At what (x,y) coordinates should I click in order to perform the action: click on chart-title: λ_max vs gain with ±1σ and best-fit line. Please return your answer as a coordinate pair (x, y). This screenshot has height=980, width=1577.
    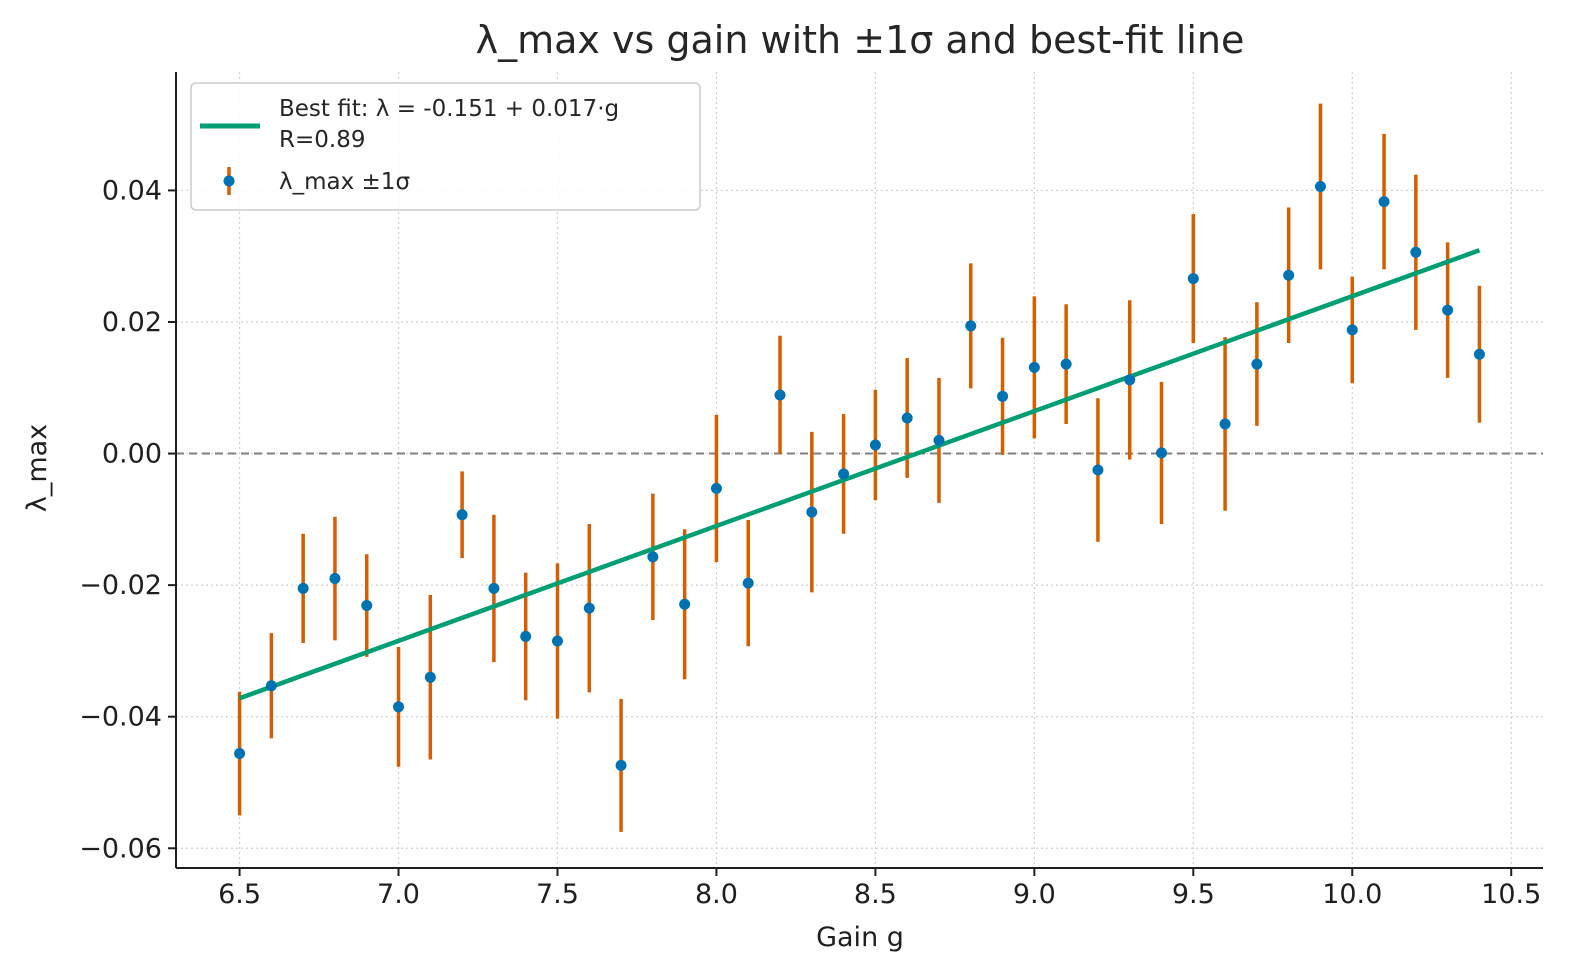
    Looking at the image, I should click on (860, 40).